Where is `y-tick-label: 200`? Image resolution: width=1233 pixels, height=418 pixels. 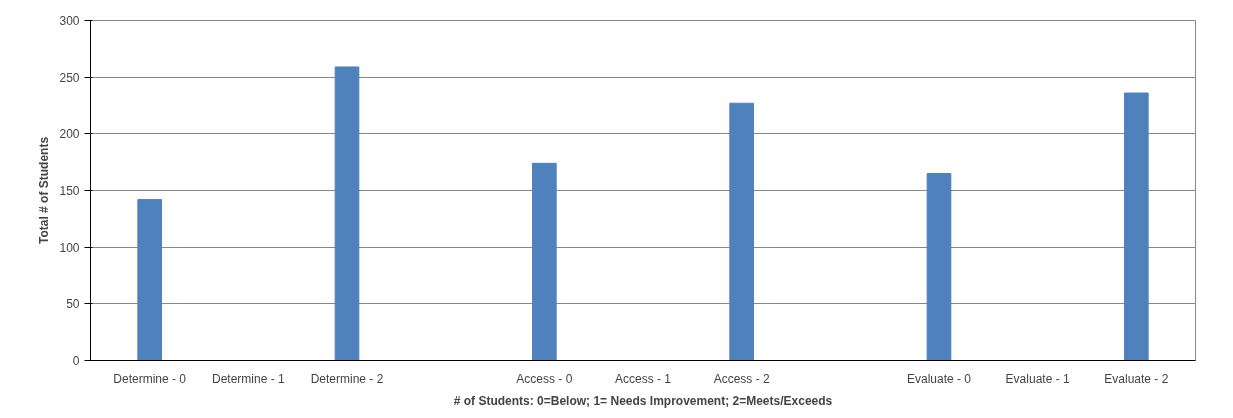 y-tick-label: 200 is located at coordinates (69, 134).